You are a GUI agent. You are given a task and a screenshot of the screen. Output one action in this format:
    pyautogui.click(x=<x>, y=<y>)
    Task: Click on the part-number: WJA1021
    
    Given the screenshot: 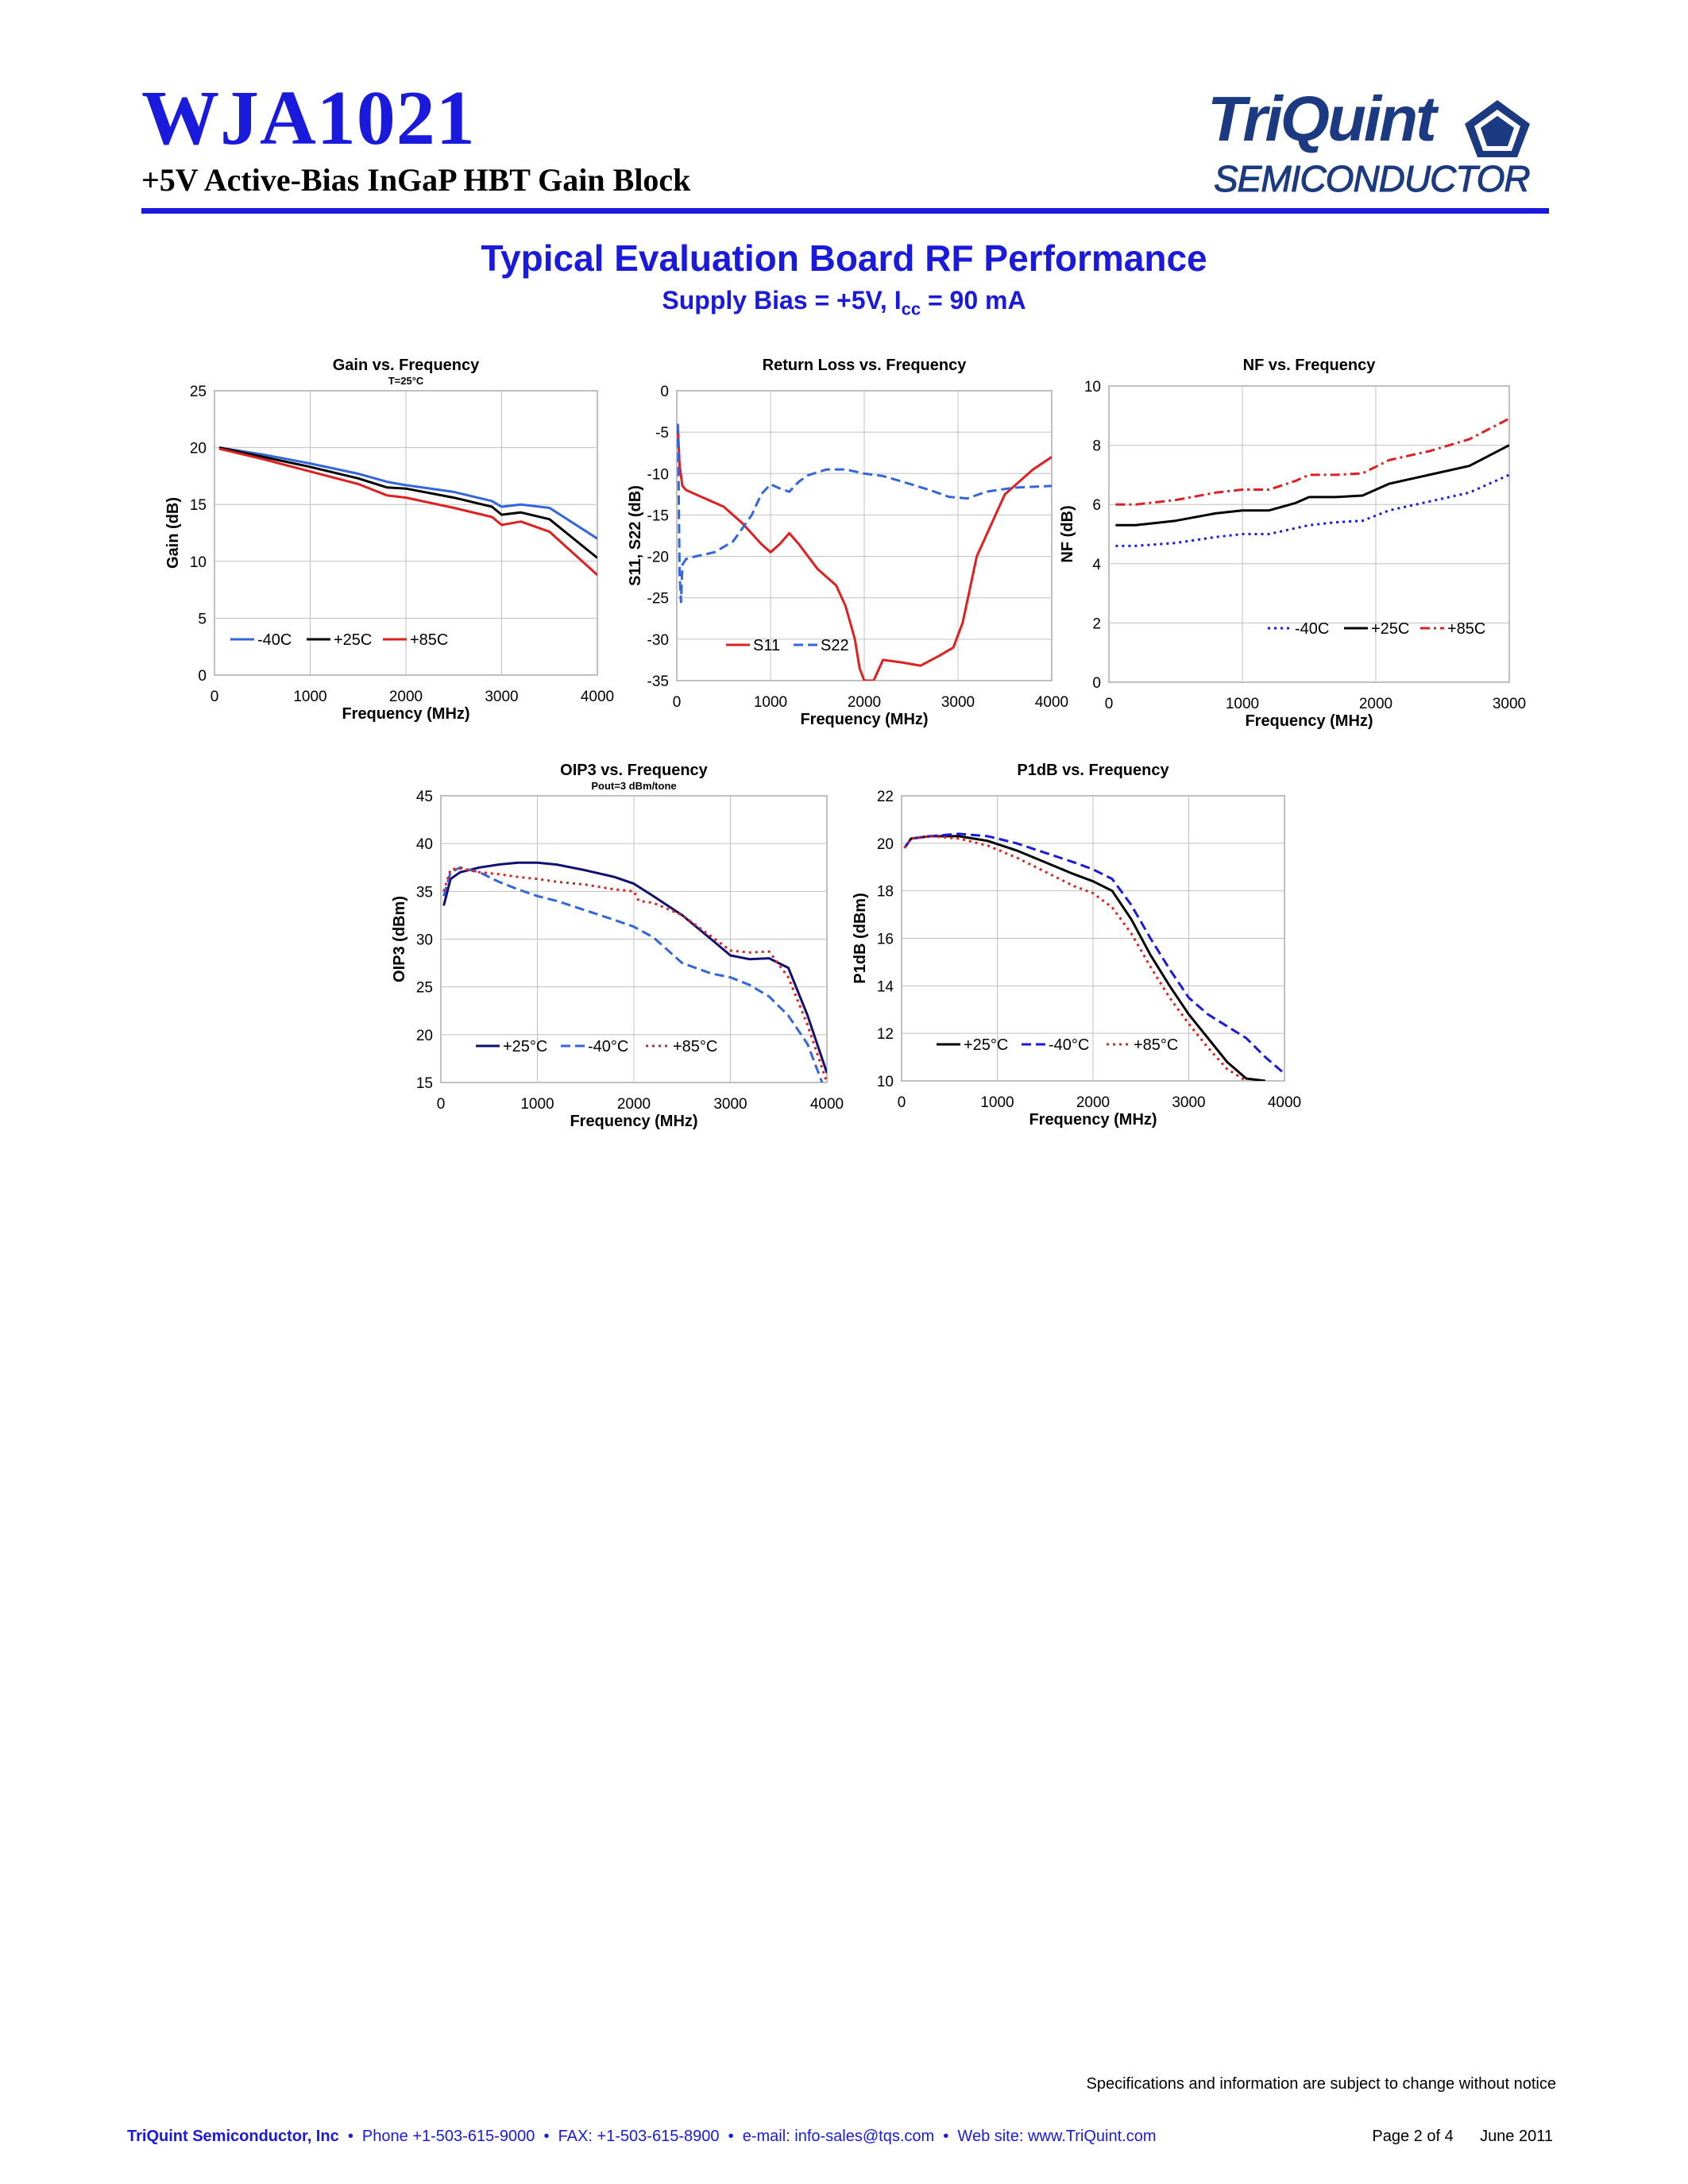 What is the action you would take?
    pyautogui.click(x=308, y=118)
    